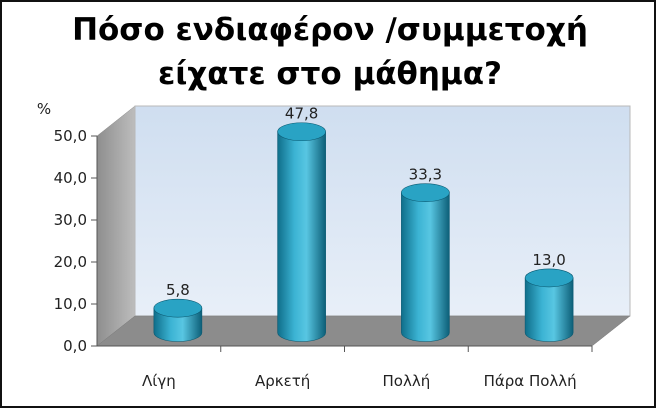 The width and height of the screenshot is (656, 408). I want to click on data-label: 13,0, so click(548, 260).